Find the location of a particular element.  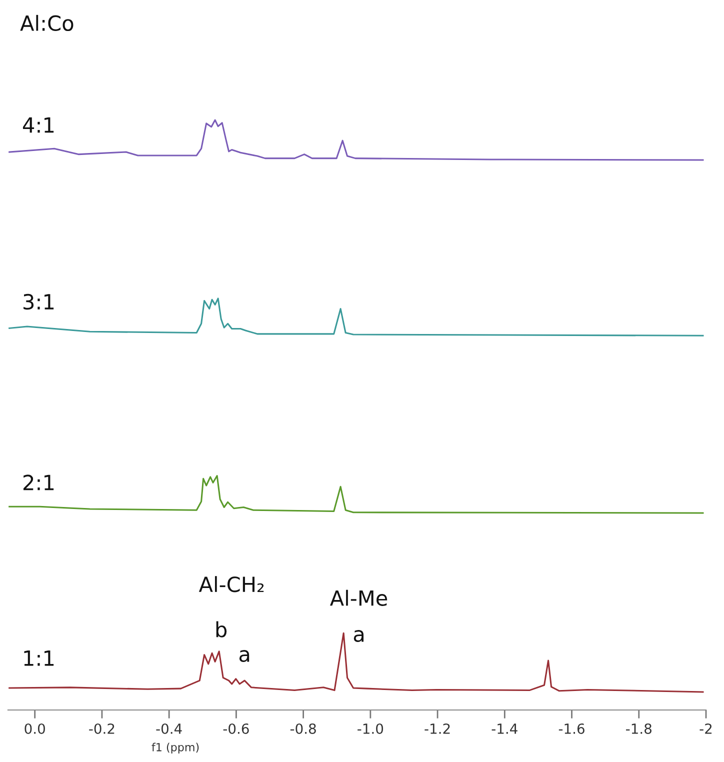

x-tick-label: -1.2 is located at coordinates (437, 728).